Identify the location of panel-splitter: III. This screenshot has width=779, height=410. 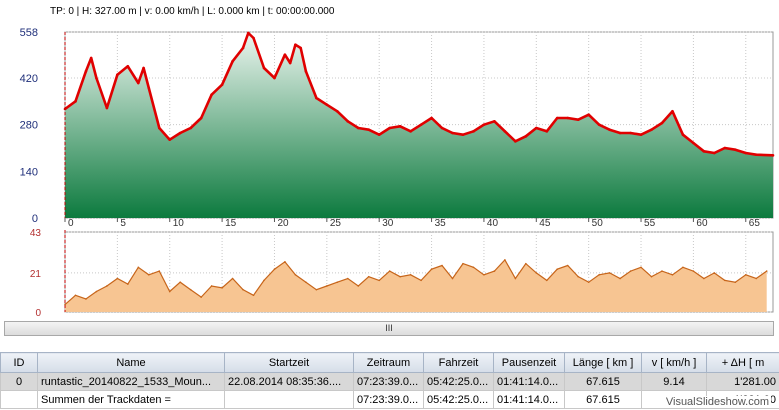
(389, 328).